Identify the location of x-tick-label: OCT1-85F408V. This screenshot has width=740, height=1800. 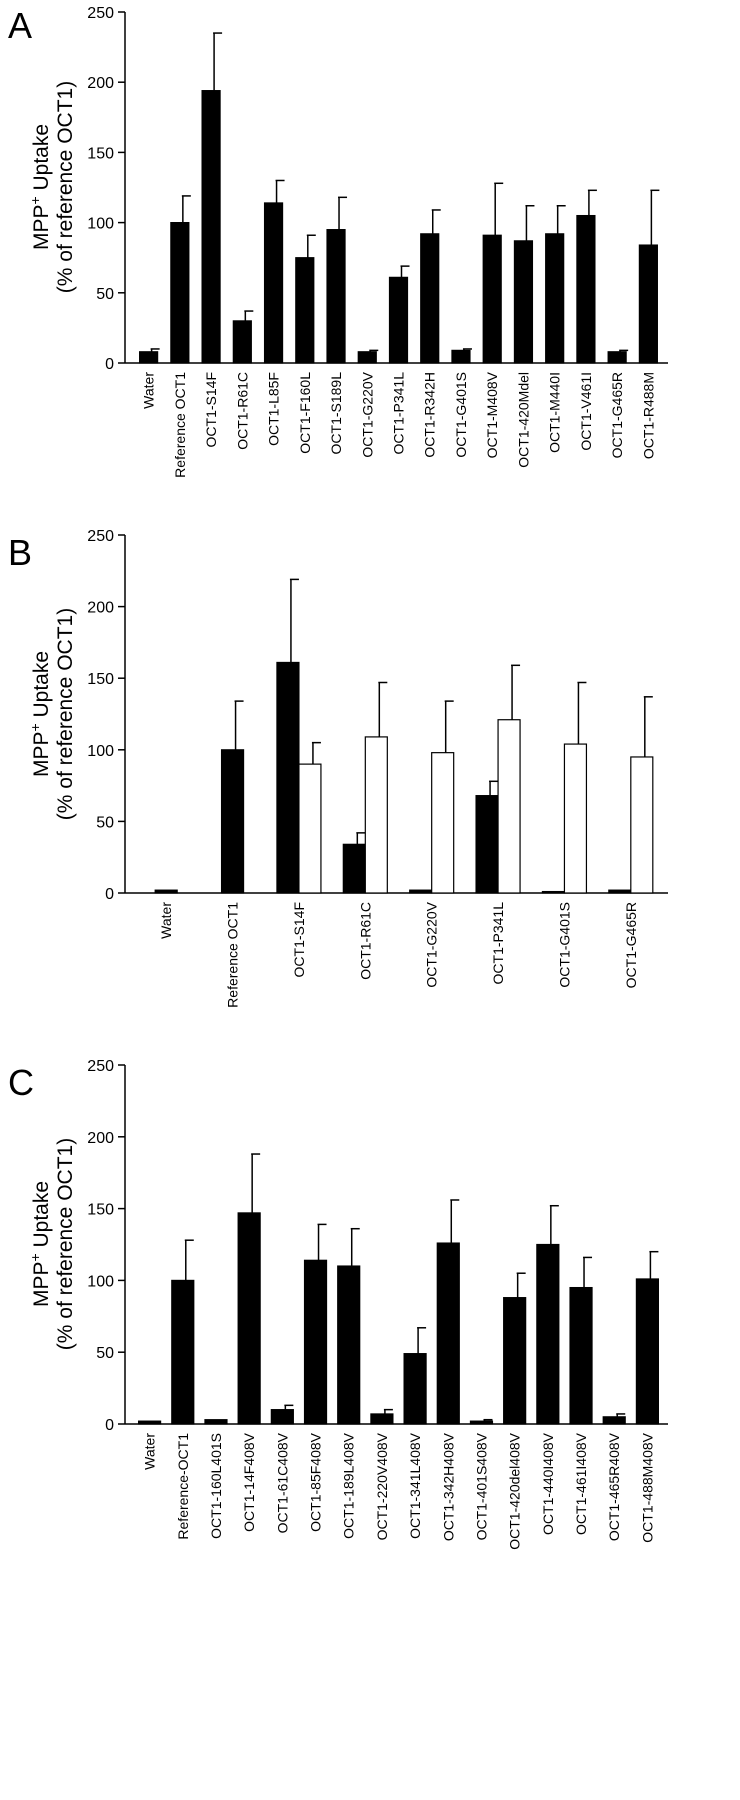
(316, 1481).